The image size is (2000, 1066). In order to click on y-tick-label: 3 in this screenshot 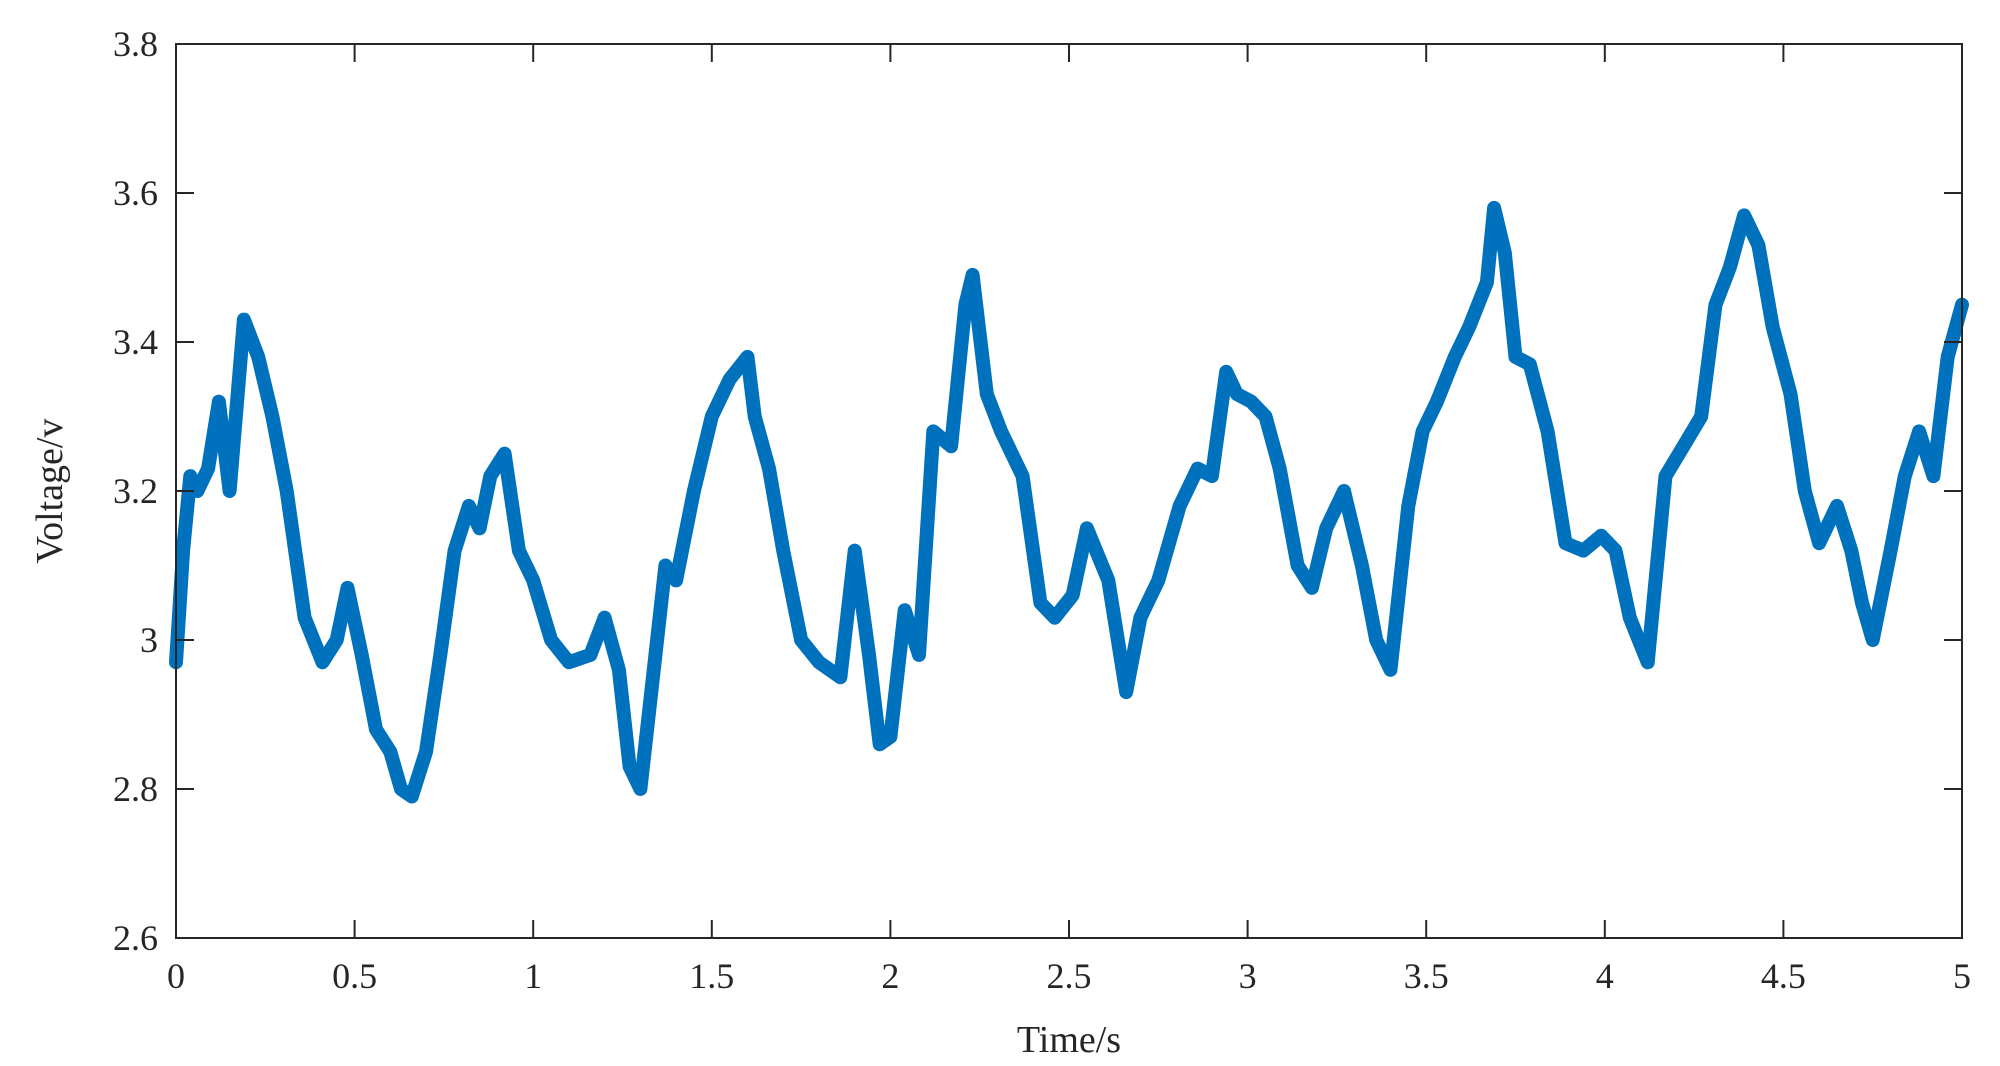, I will do `click(149, 640)`.